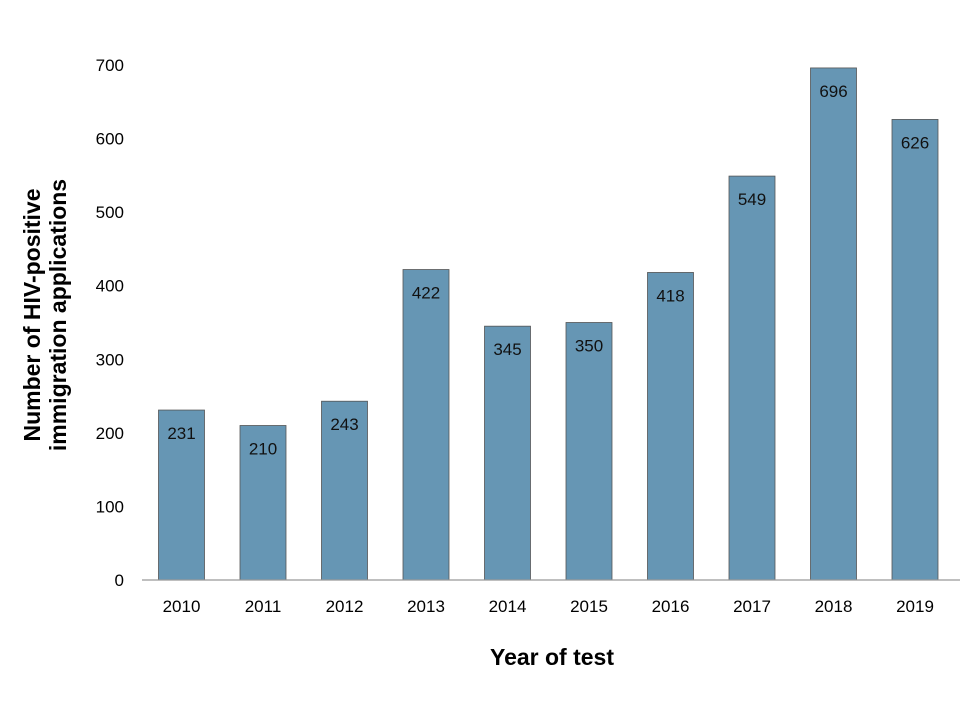  I want to click on data-label: 549, so click(752, 199).